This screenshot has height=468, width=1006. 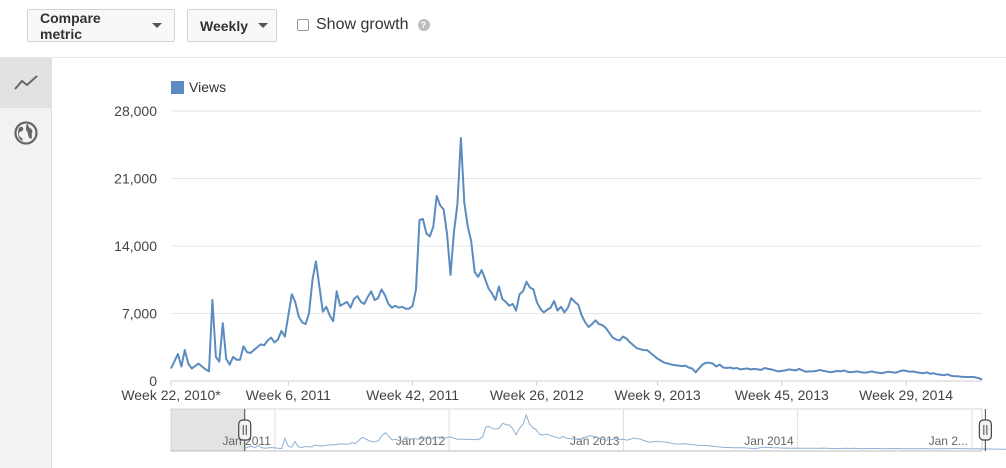 I want to click on x-tick-label: Week 22, 2010*, so click(x=171, y=395).